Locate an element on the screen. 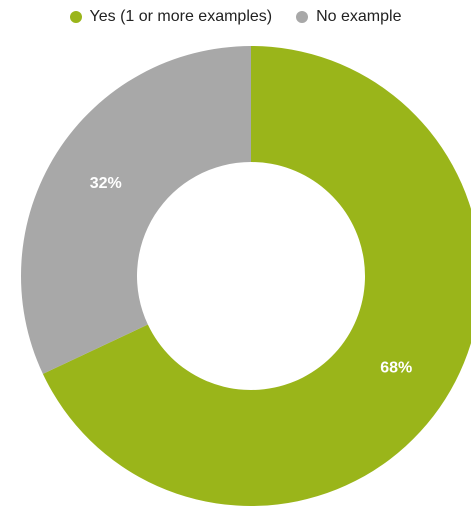 The width and height of the screenshot is (471, 506). legend-item-no: No example is located at coordinates (348, 17).